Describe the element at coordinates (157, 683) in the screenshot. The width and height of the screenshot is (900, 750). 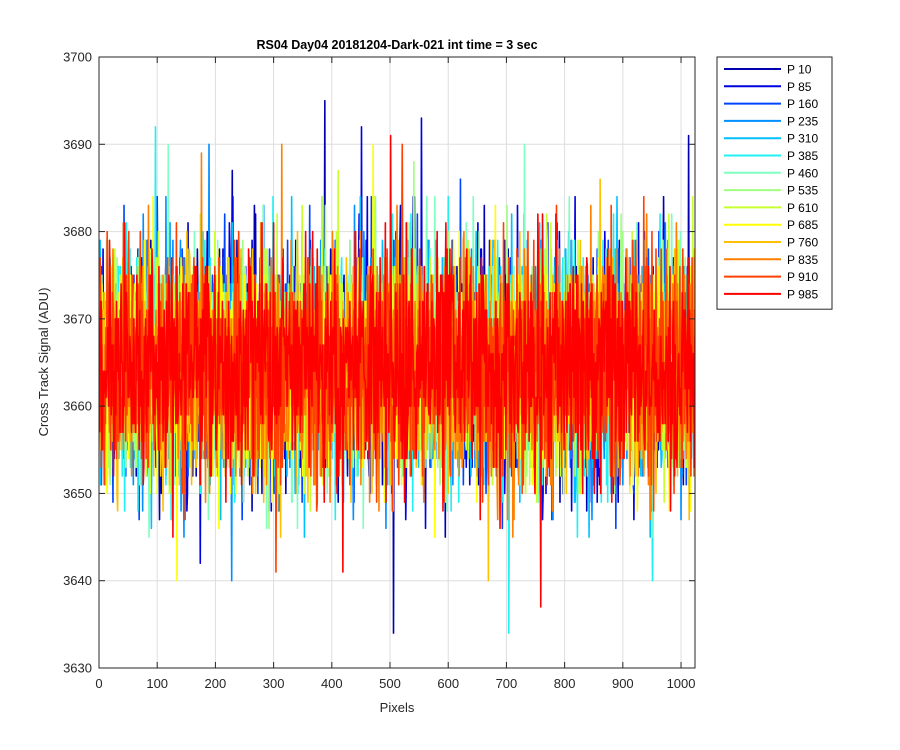
I see `x-tick-label: 100` at that location.